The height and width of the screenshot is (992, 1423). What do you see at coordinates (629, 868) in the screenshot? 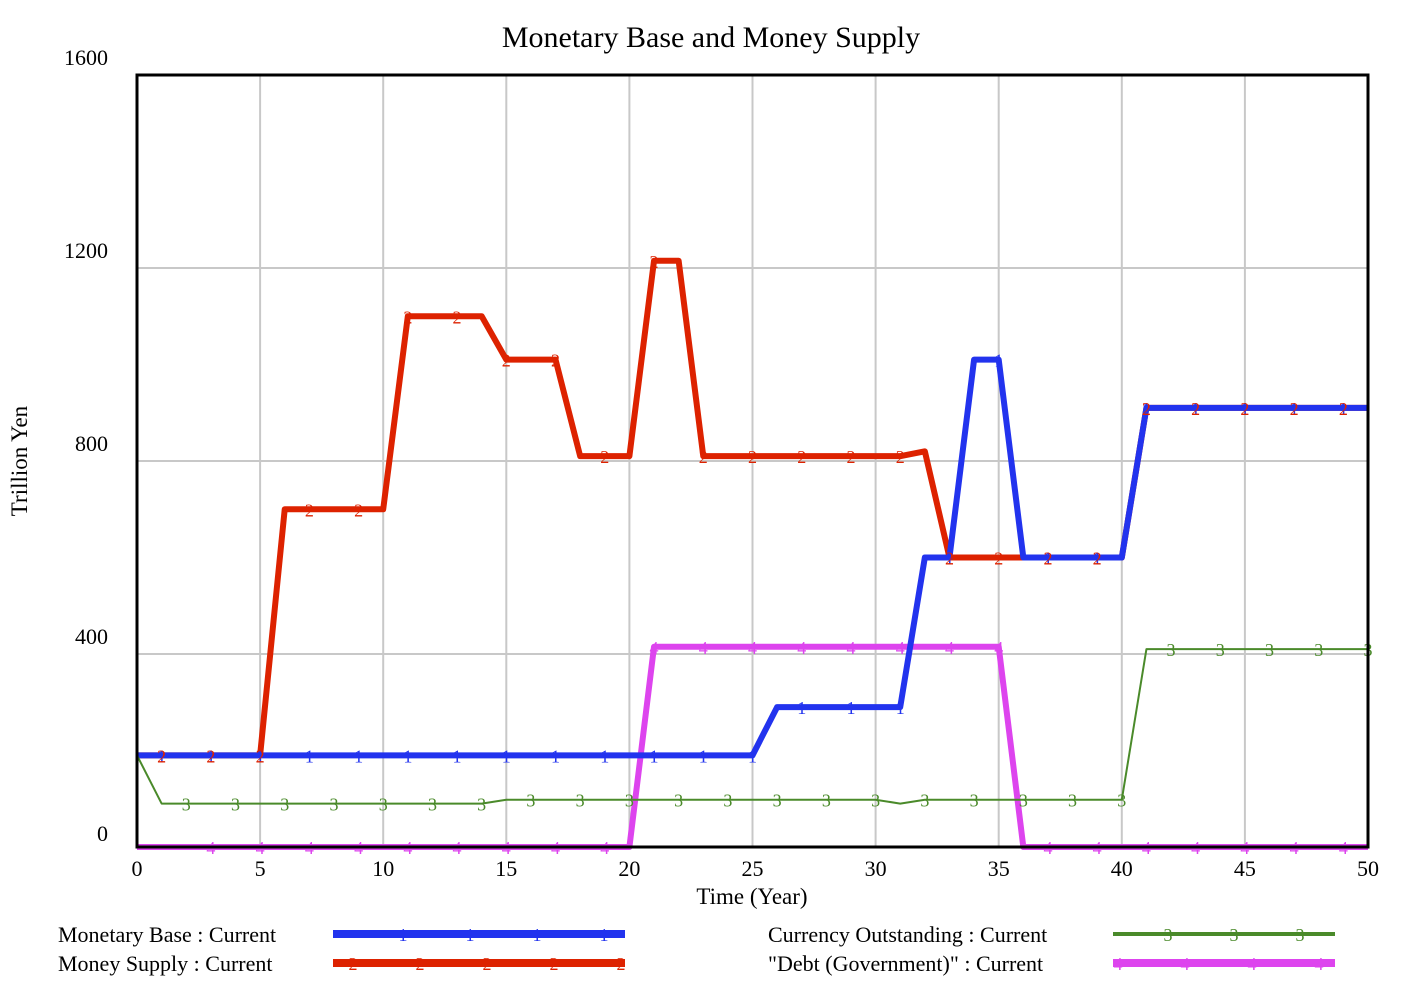
I see `x-tick-label: 20` at bounding box center [629, 868].